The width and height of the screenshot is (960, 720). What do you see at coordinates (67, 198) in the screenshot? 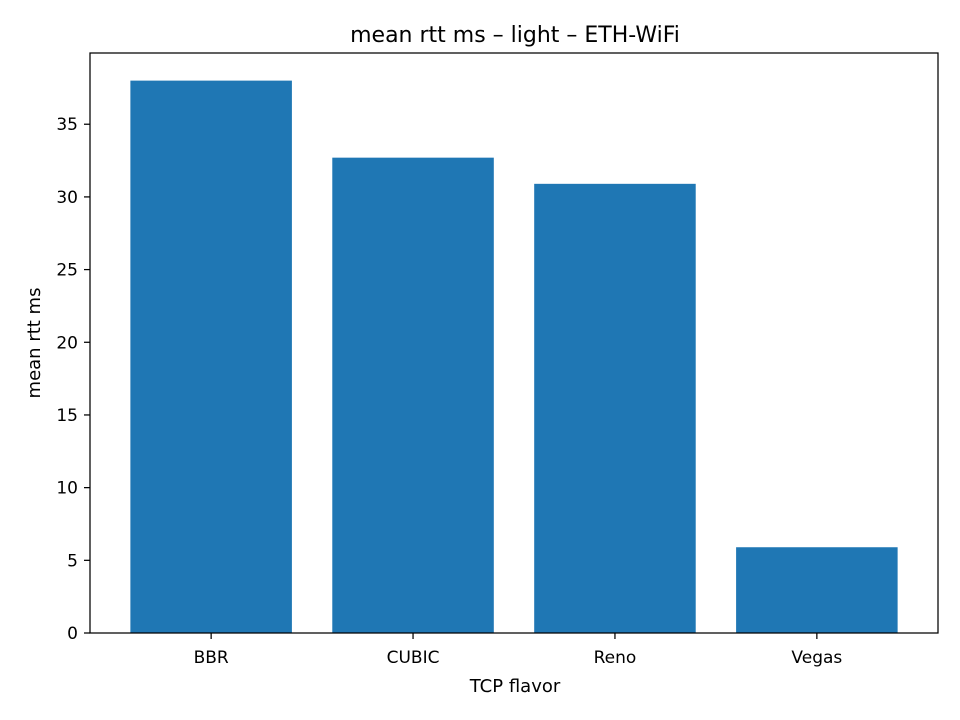
I see `y-tick-label: 30` at bounding box center [67, 198].